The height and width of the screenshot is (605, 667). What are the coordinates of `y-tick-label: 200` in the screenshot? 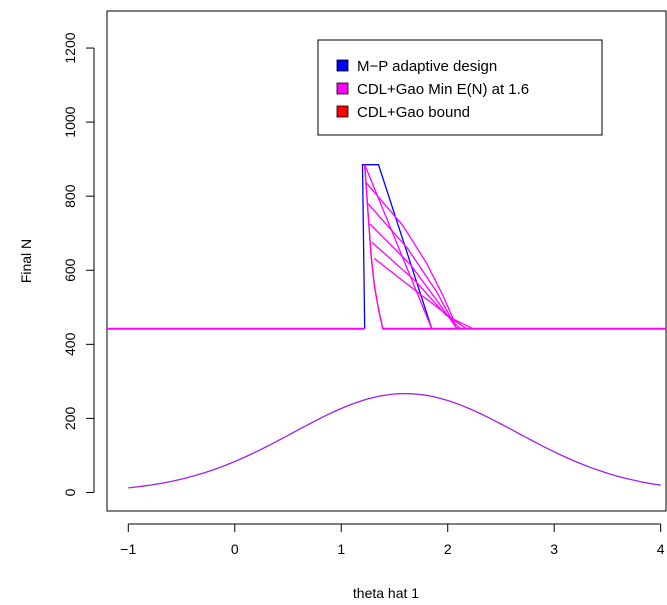 It's located at (70, 419).